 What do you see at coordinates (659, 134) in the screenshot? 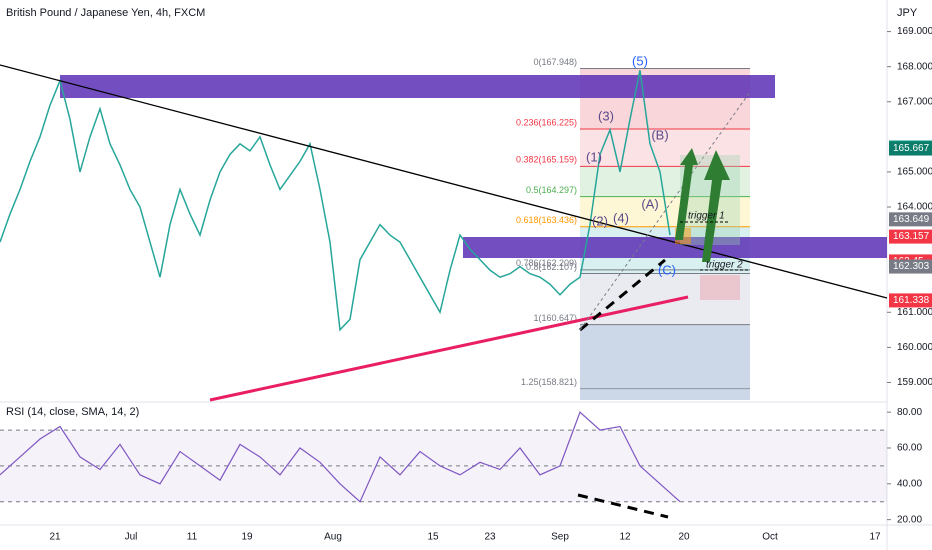
I see `wave-label: (B)` at bounding box center [659, 134].